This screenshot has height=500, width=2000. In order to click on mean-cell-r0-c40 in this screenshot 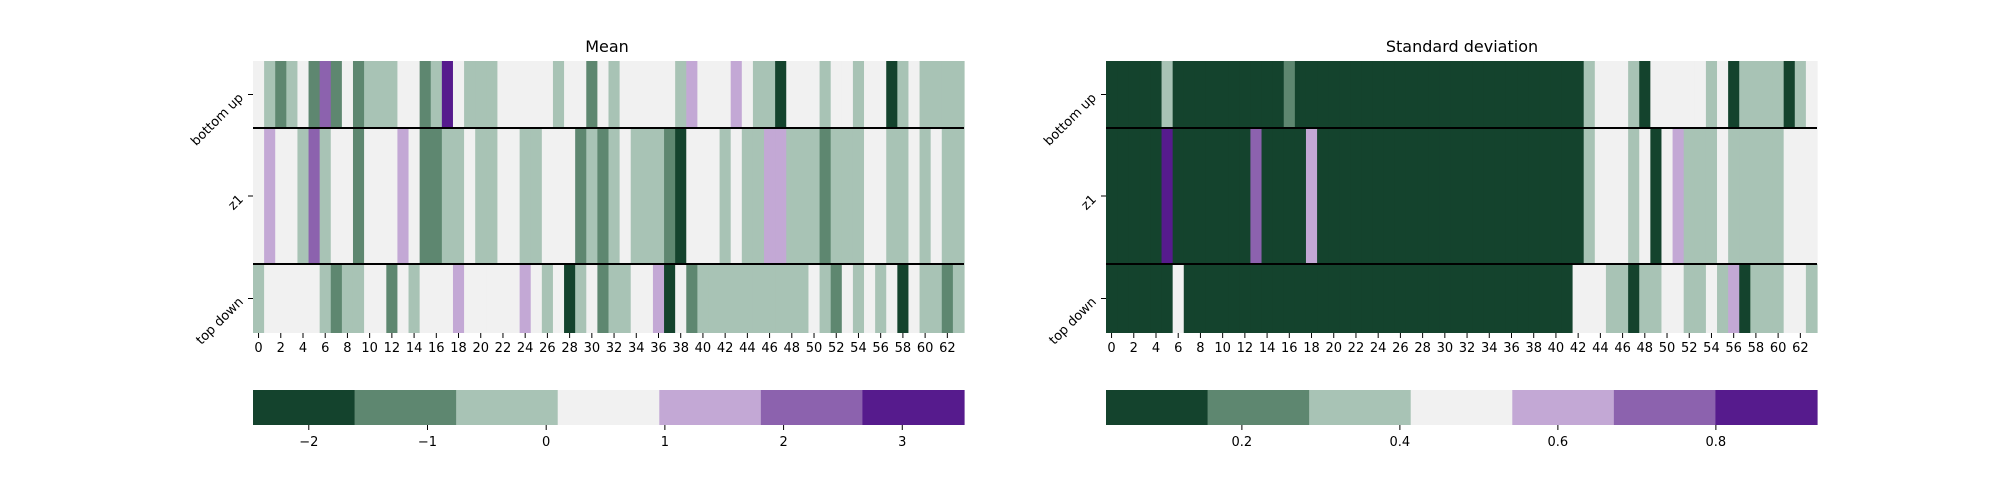, I will do `click(703, 94)`.